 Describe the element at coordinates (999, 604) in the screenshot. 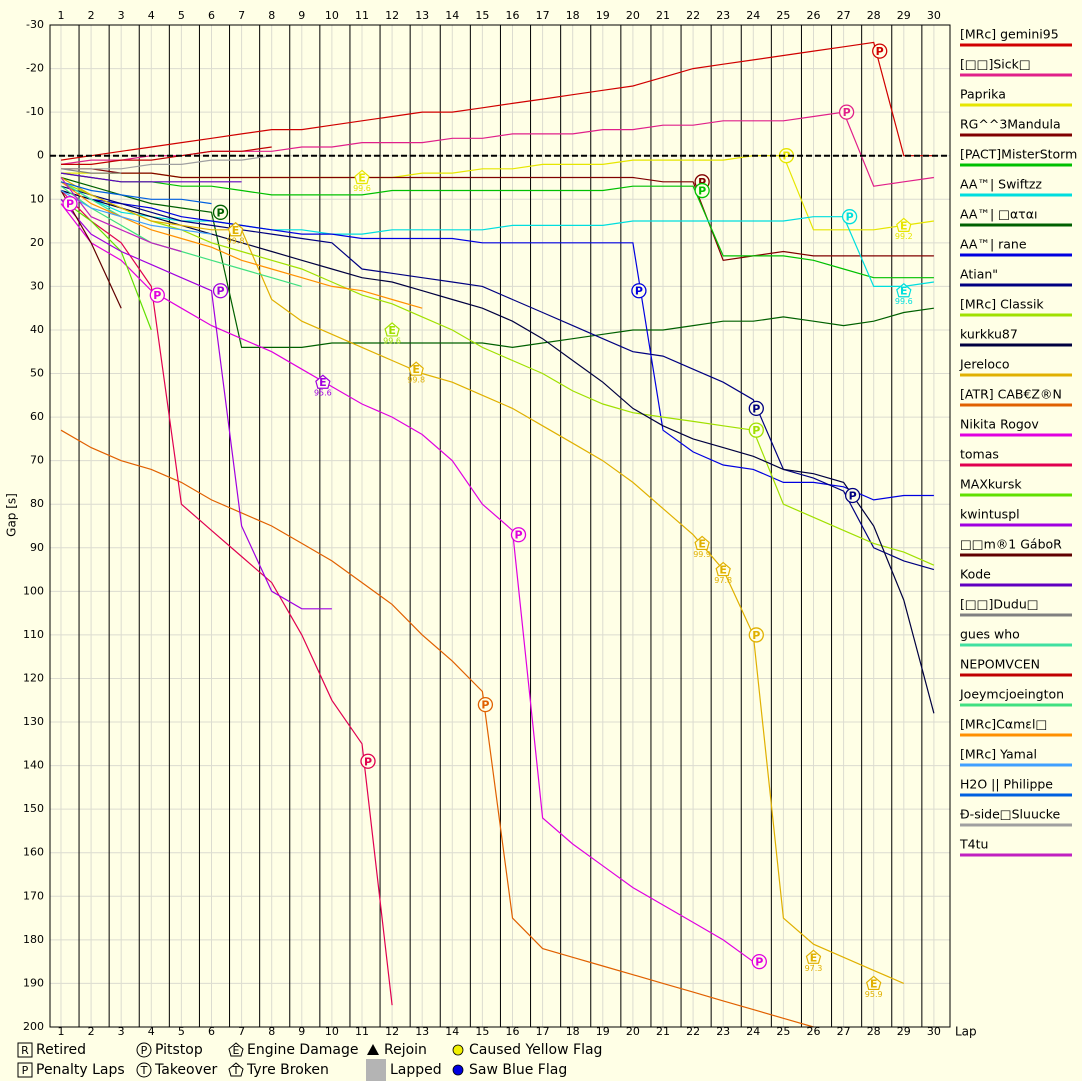

I see `legend-label: [□□]Dudu□` at that location.